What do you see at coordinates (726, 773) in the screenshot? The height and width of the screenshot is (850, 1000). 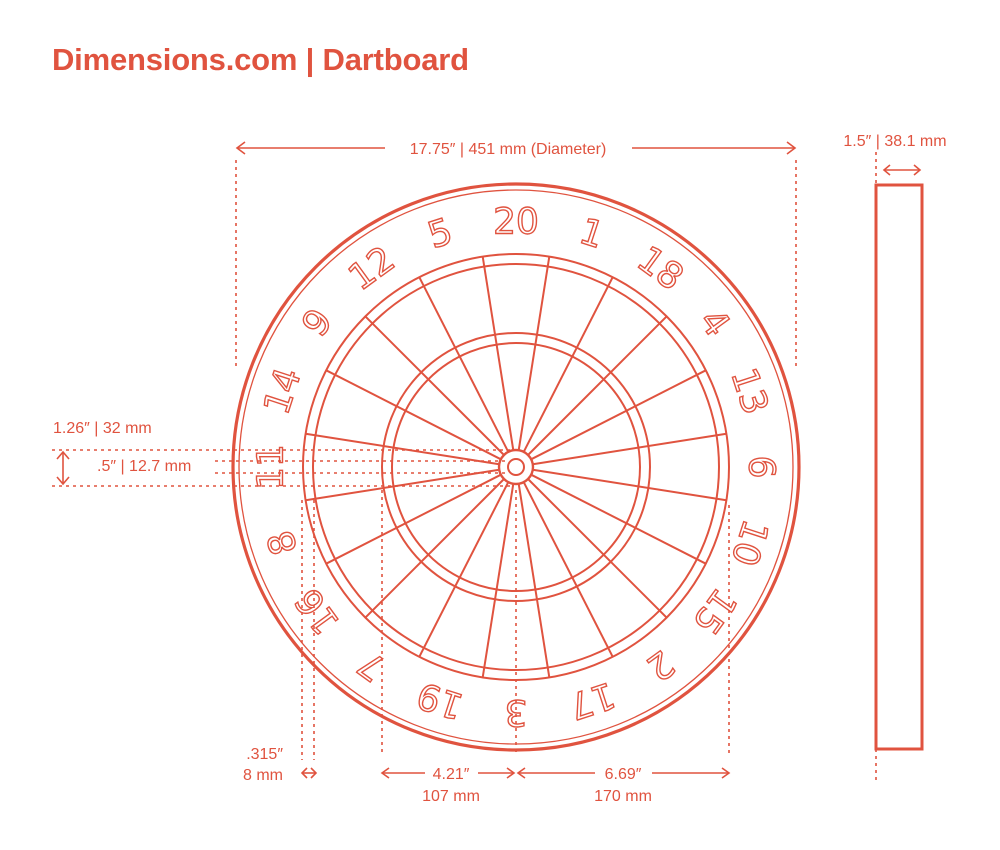 I see `double-arrow-right` at bounding box center [726, 773].